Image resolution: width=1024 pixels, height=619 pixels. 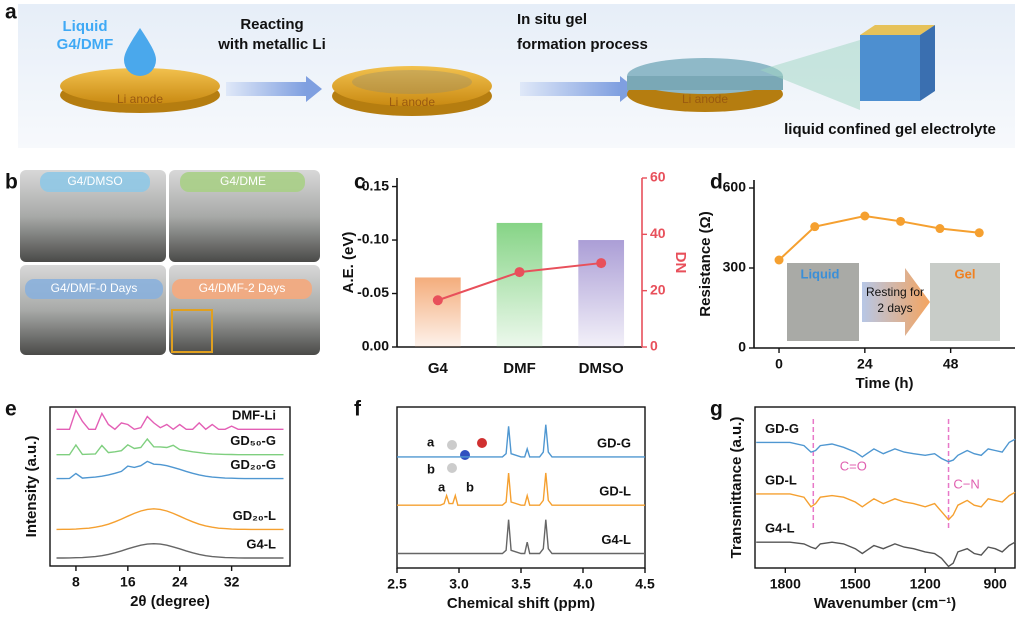 I want to click on photo-label: G4/DMSO, so click(x=94, y=181).